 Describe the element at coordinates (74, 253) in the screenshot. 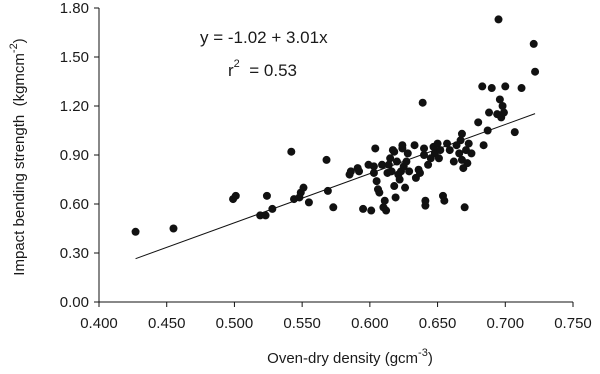

I see `y-tick-label: 0.30` at that location.